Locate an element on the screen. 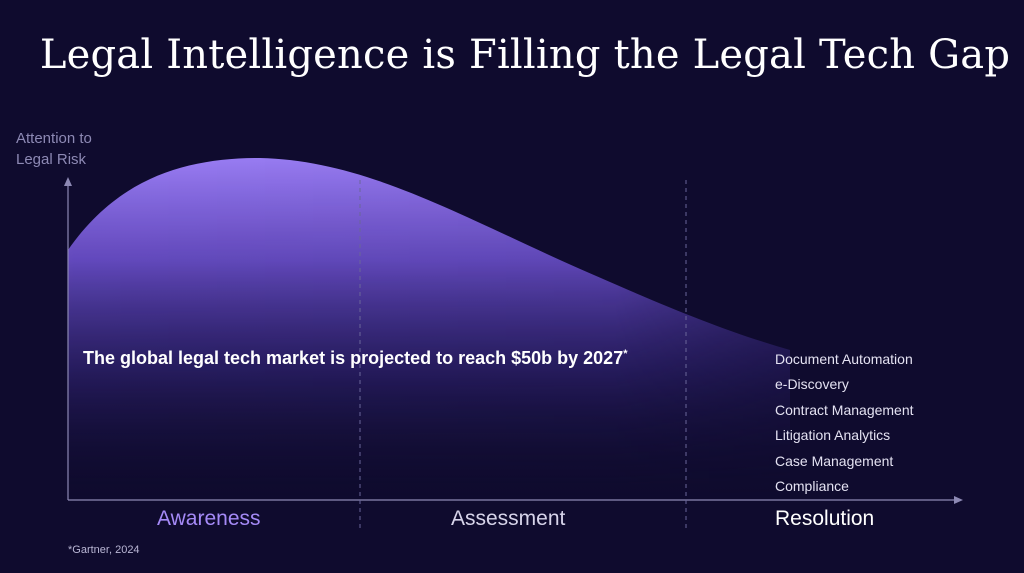 This screenshot has height=573, width=1024. list-item: Case Management is located at coordinates (834, 460).